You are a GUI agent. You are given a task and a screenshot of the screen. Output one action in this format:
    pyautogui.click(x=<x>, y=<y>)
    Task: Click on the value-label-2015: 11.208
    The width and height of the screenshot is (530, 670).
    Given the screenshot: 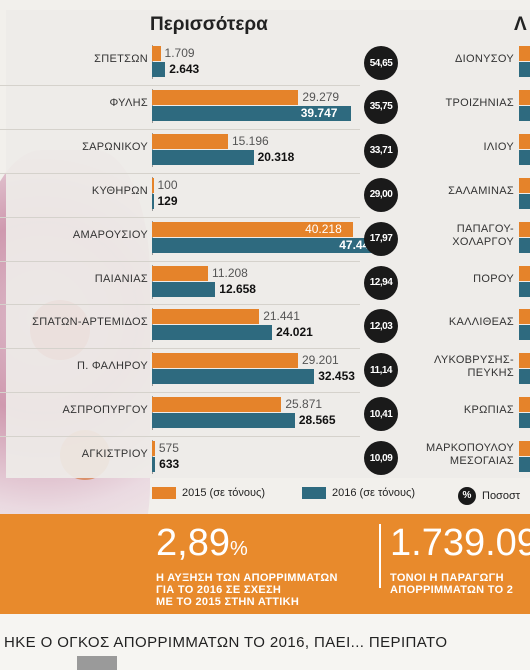 What is the action you would take?
    pyautogui.click(x=230, y=272)
    